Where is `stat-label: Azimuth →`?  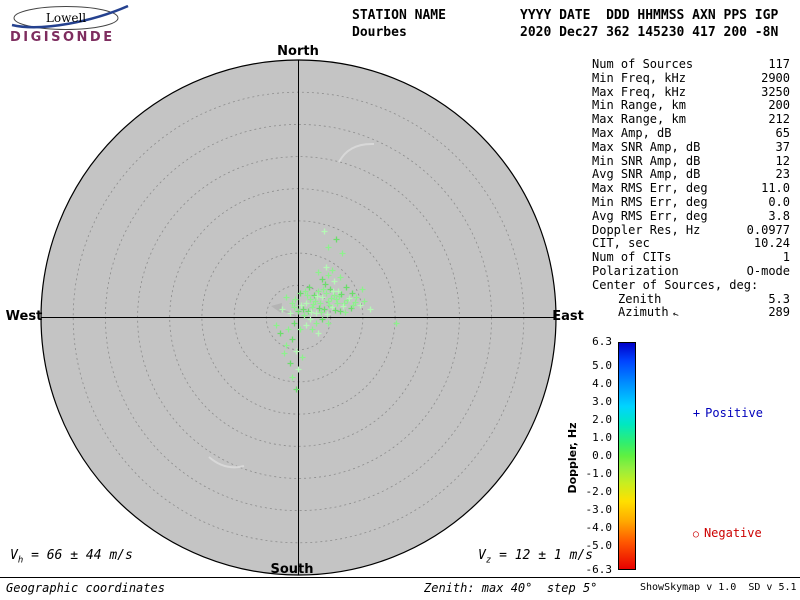
stat-label: Azimuth → is located at coordinates (649, 313).